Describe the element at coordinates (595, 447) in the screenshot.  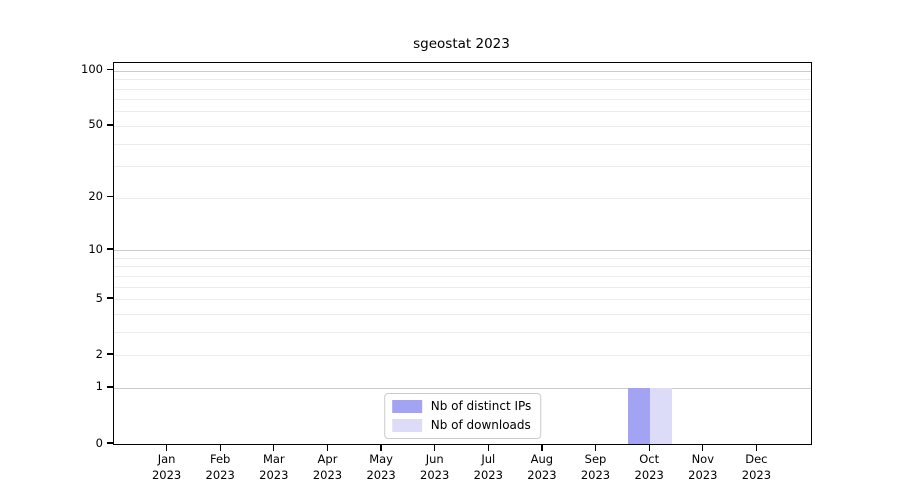
I see `x-axis-tick-mark-sep` at that location.